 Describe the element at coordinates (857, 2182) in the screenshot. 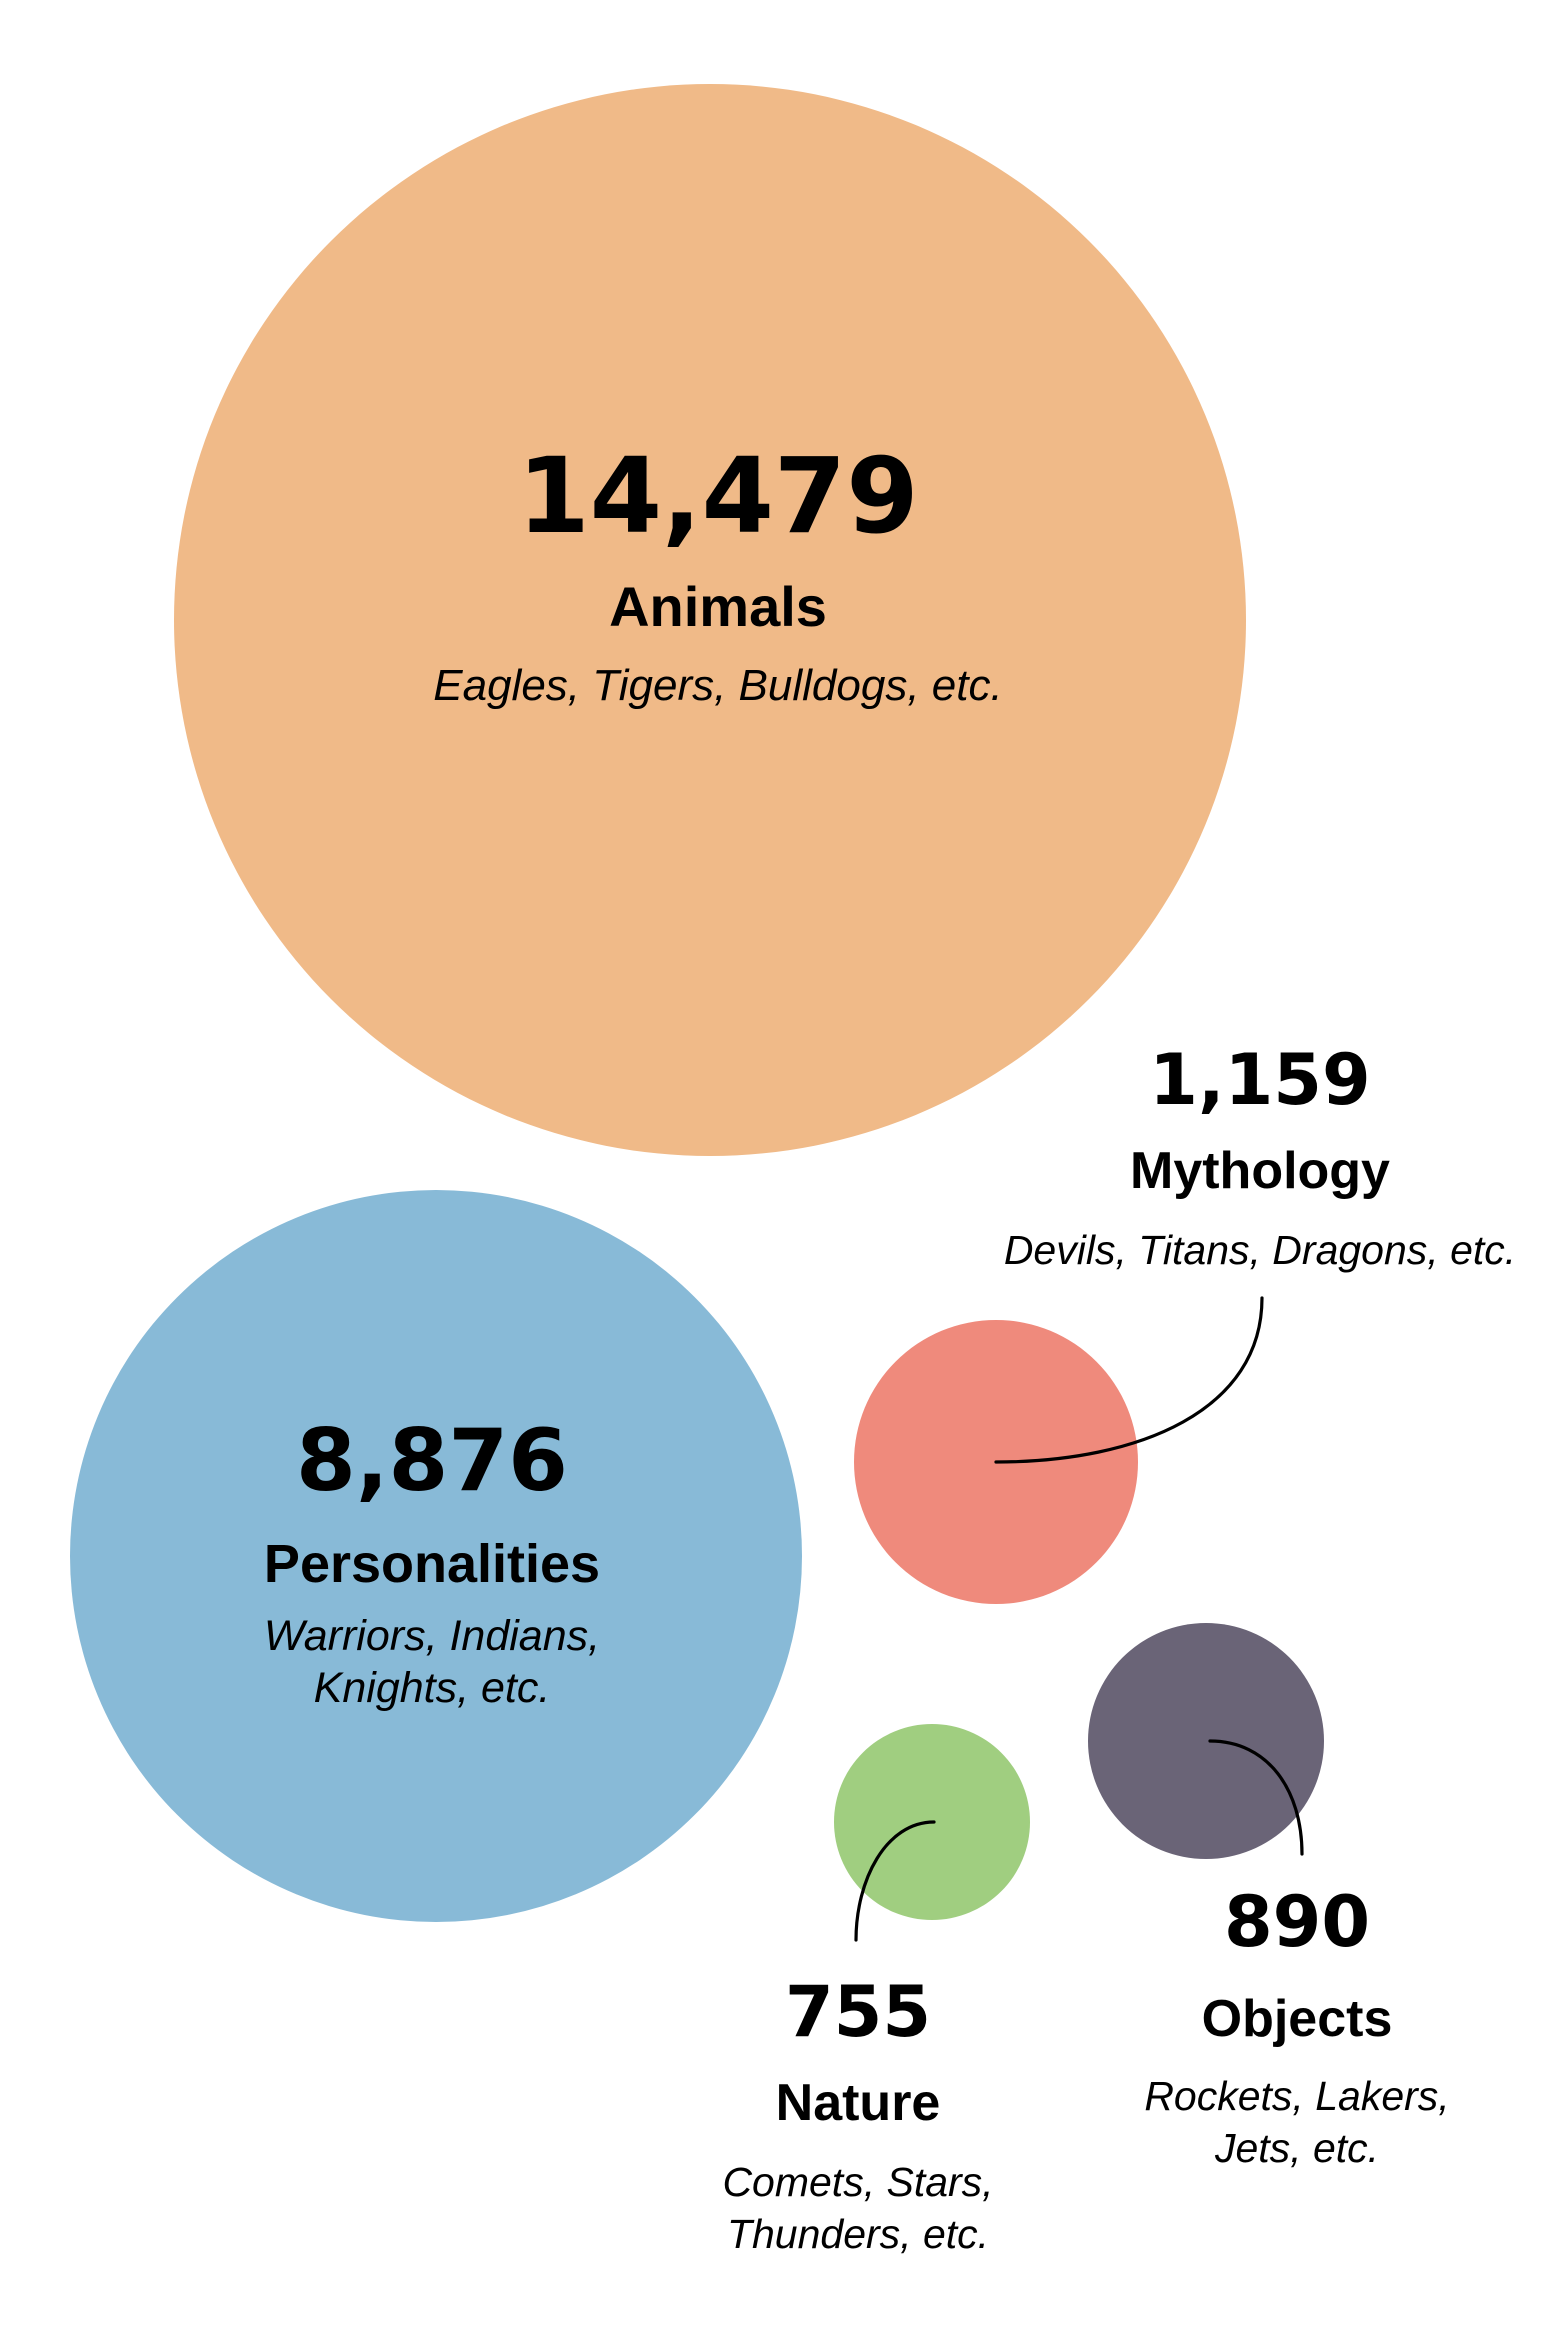

I see `examples-label-nature: Comets, Stars,` at that location.